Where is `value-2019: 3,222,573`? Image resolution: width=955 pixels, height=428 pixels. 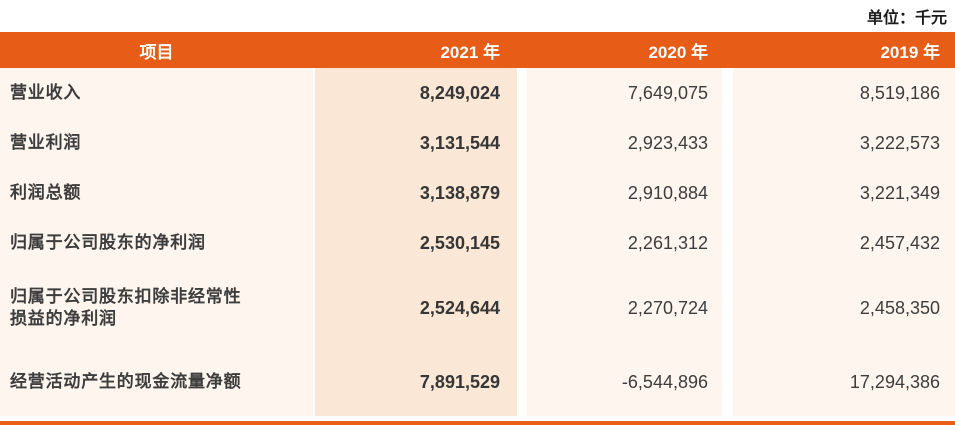 value-2019: 3,222,573 is located at coordinates (838, 143).